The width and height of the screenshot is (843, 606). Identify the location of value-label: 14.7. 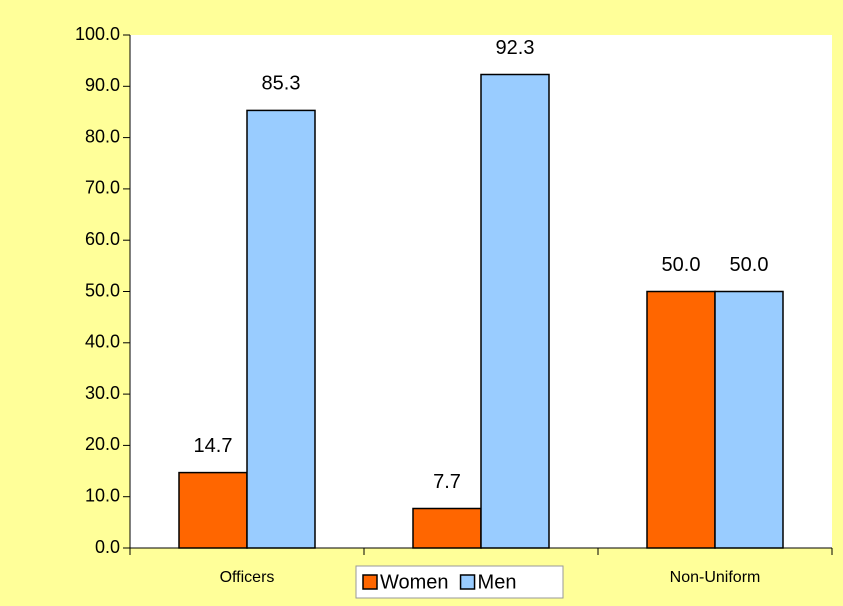
(213, 446).